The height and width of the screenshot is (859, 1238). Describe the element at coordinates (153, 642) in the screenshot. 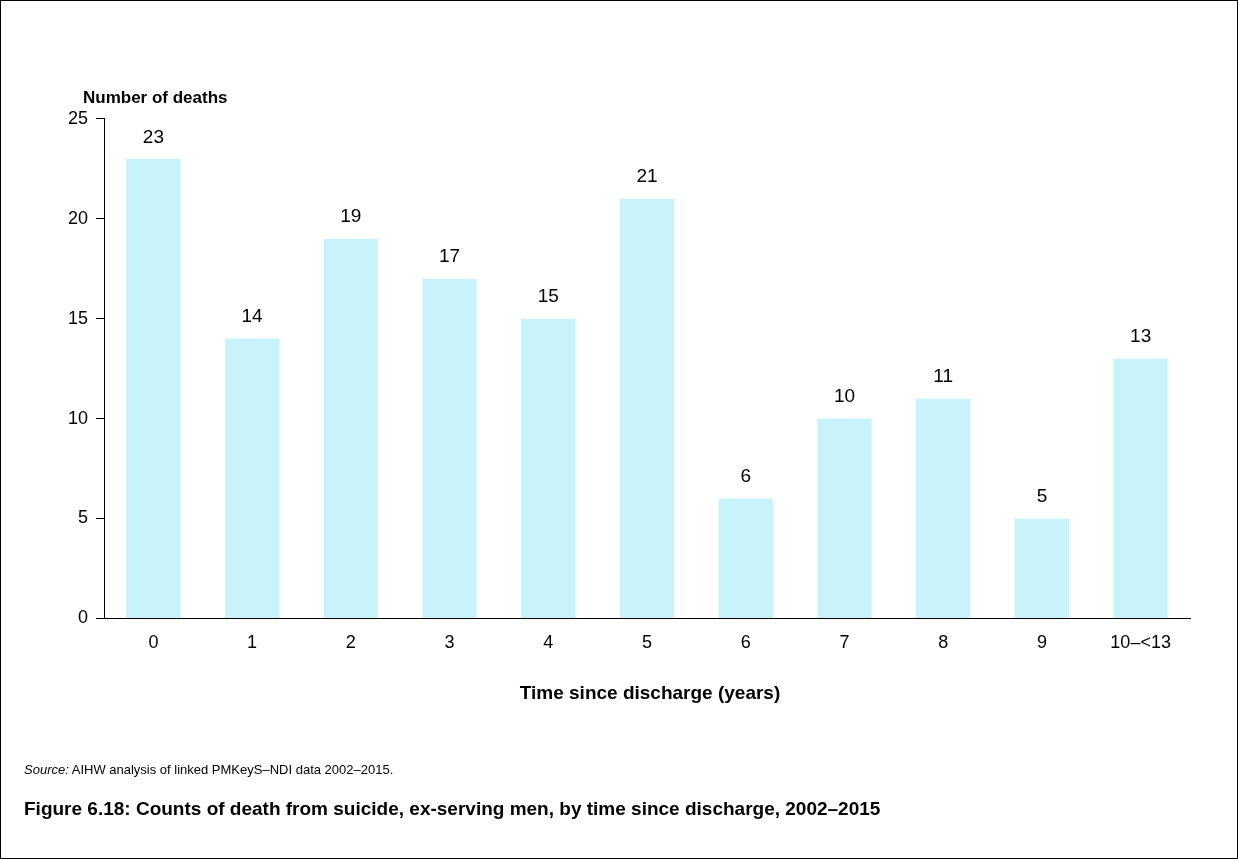

I see `x-tick-label: 0` at that location.